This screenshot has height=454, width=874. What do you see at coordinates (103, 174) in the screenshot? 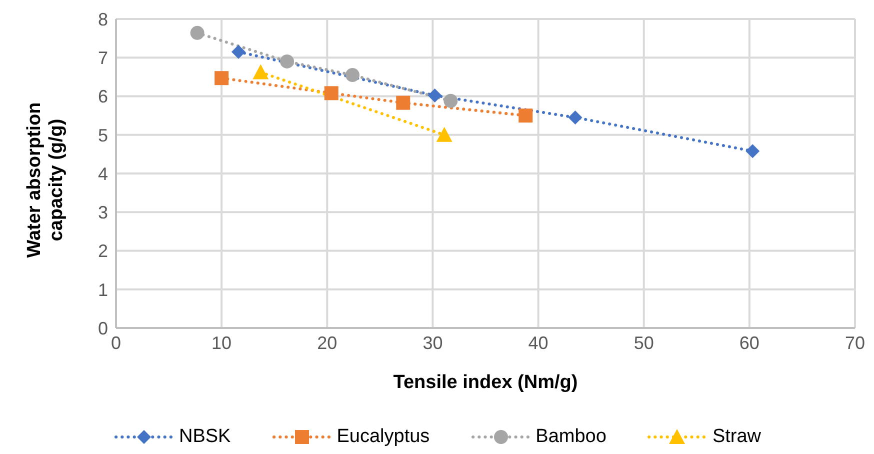
I see `y-tick-label: 4` at bounding box center [103, 174].